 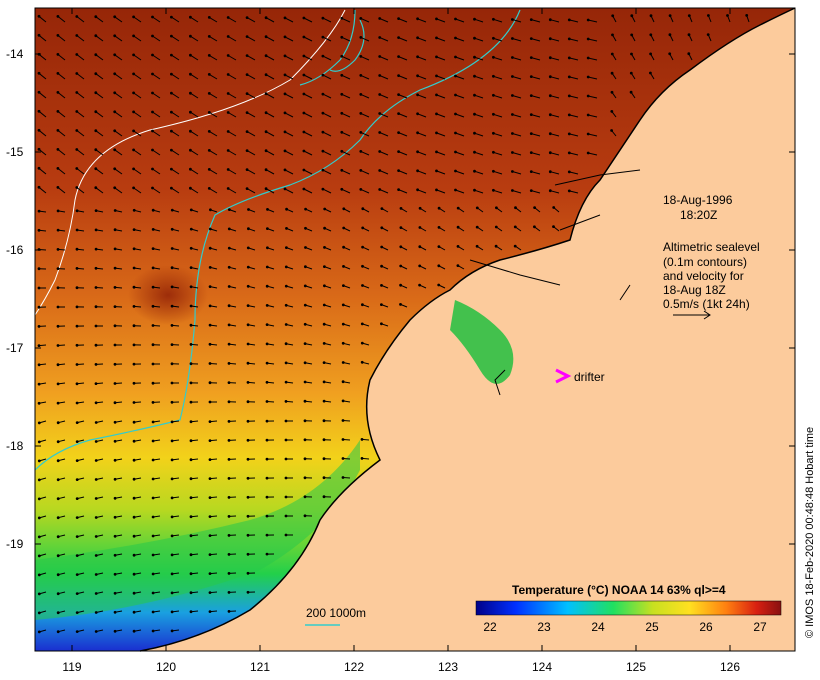 What do you see at coordinates (490, 627) in the screenshot?
I see `colorbar-tick-label: 22` at bounding box center [490, 627].